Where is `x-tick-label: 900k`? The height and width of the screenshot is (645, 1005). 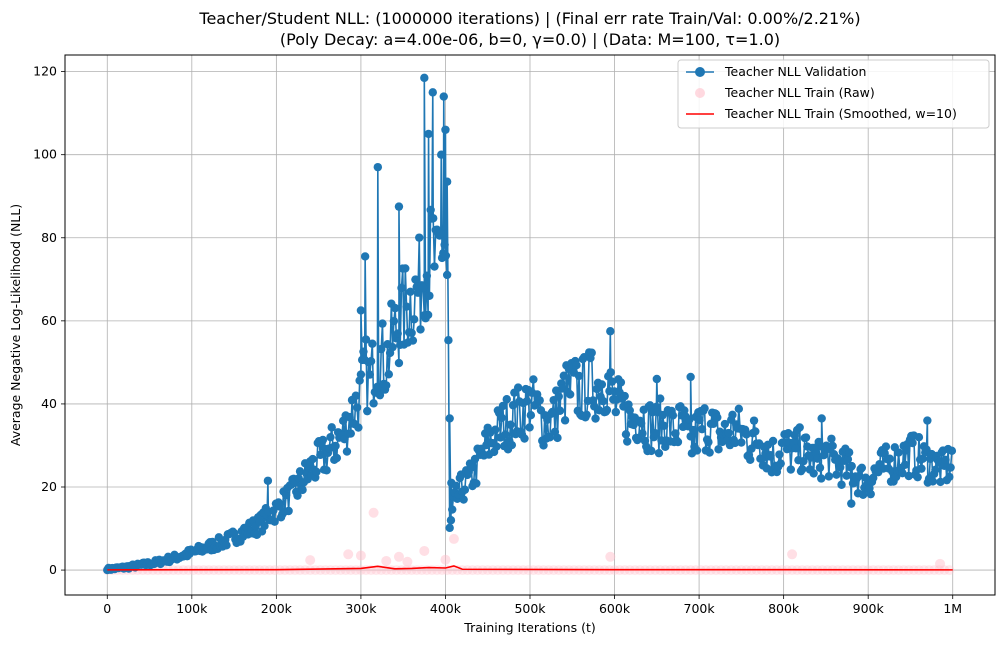 x-tick-label: 900k is located at coordinates (869, 608).